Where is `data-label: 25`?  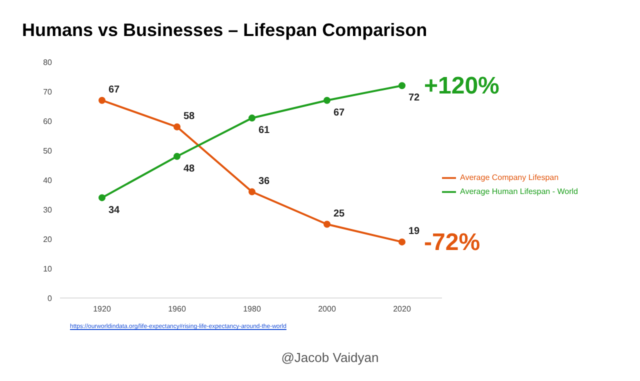 data-label: 25 is located at coordinates (339, 214).